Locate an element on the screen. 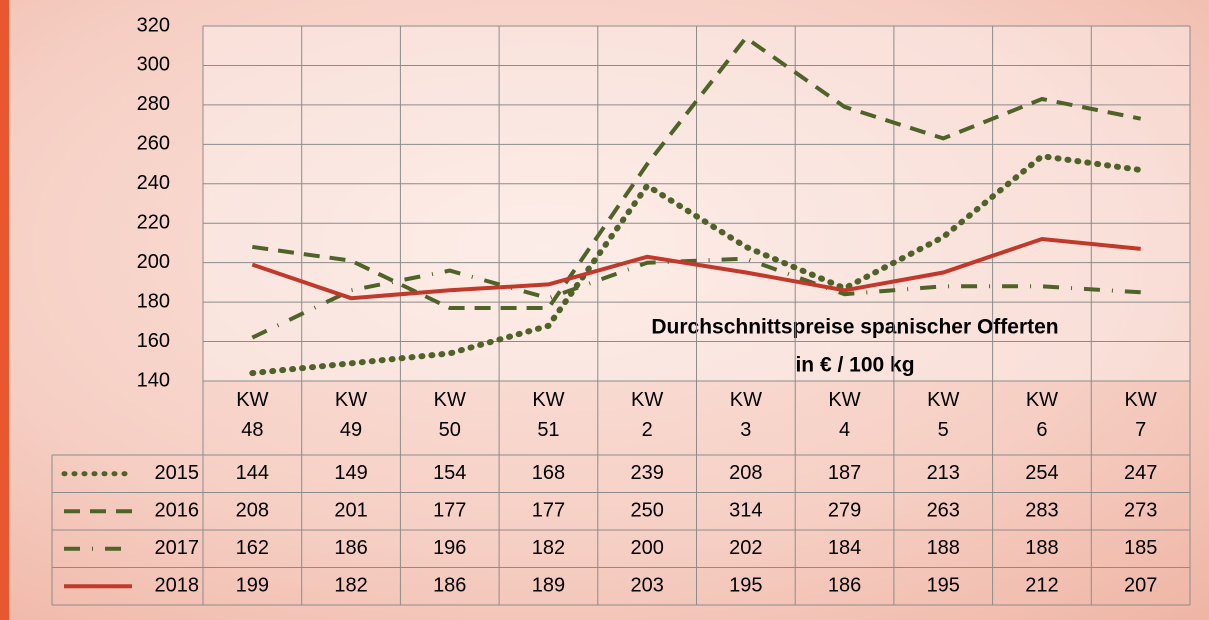  x-tick-label: KW 5 is located at coordinates (943, 415).